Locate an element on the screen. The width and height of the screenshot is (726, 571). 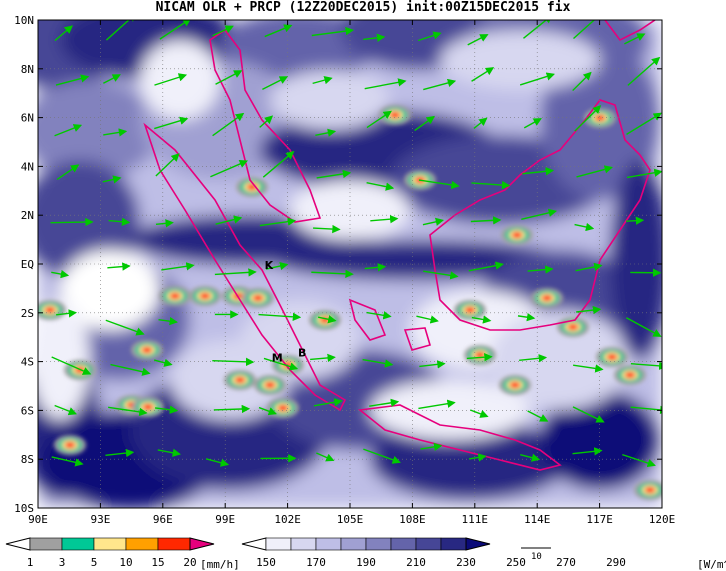
precip-unit: [mm/h] is located at coordinates (220, 564).